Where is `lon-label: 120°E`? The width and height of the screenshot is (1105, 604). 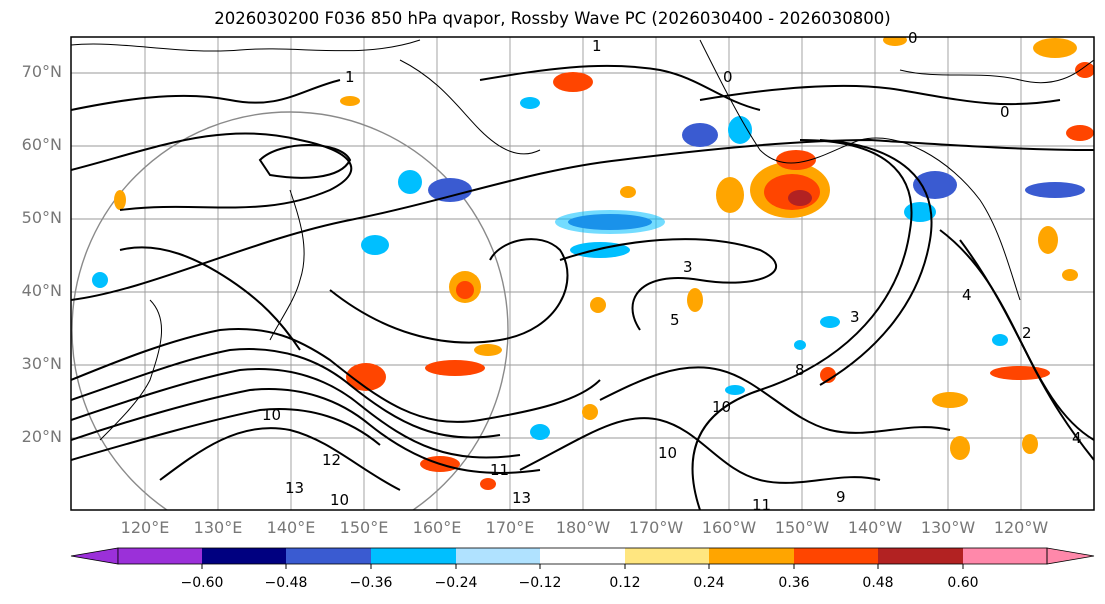
lon-label: 120°E is located at coordinates (145, 527).